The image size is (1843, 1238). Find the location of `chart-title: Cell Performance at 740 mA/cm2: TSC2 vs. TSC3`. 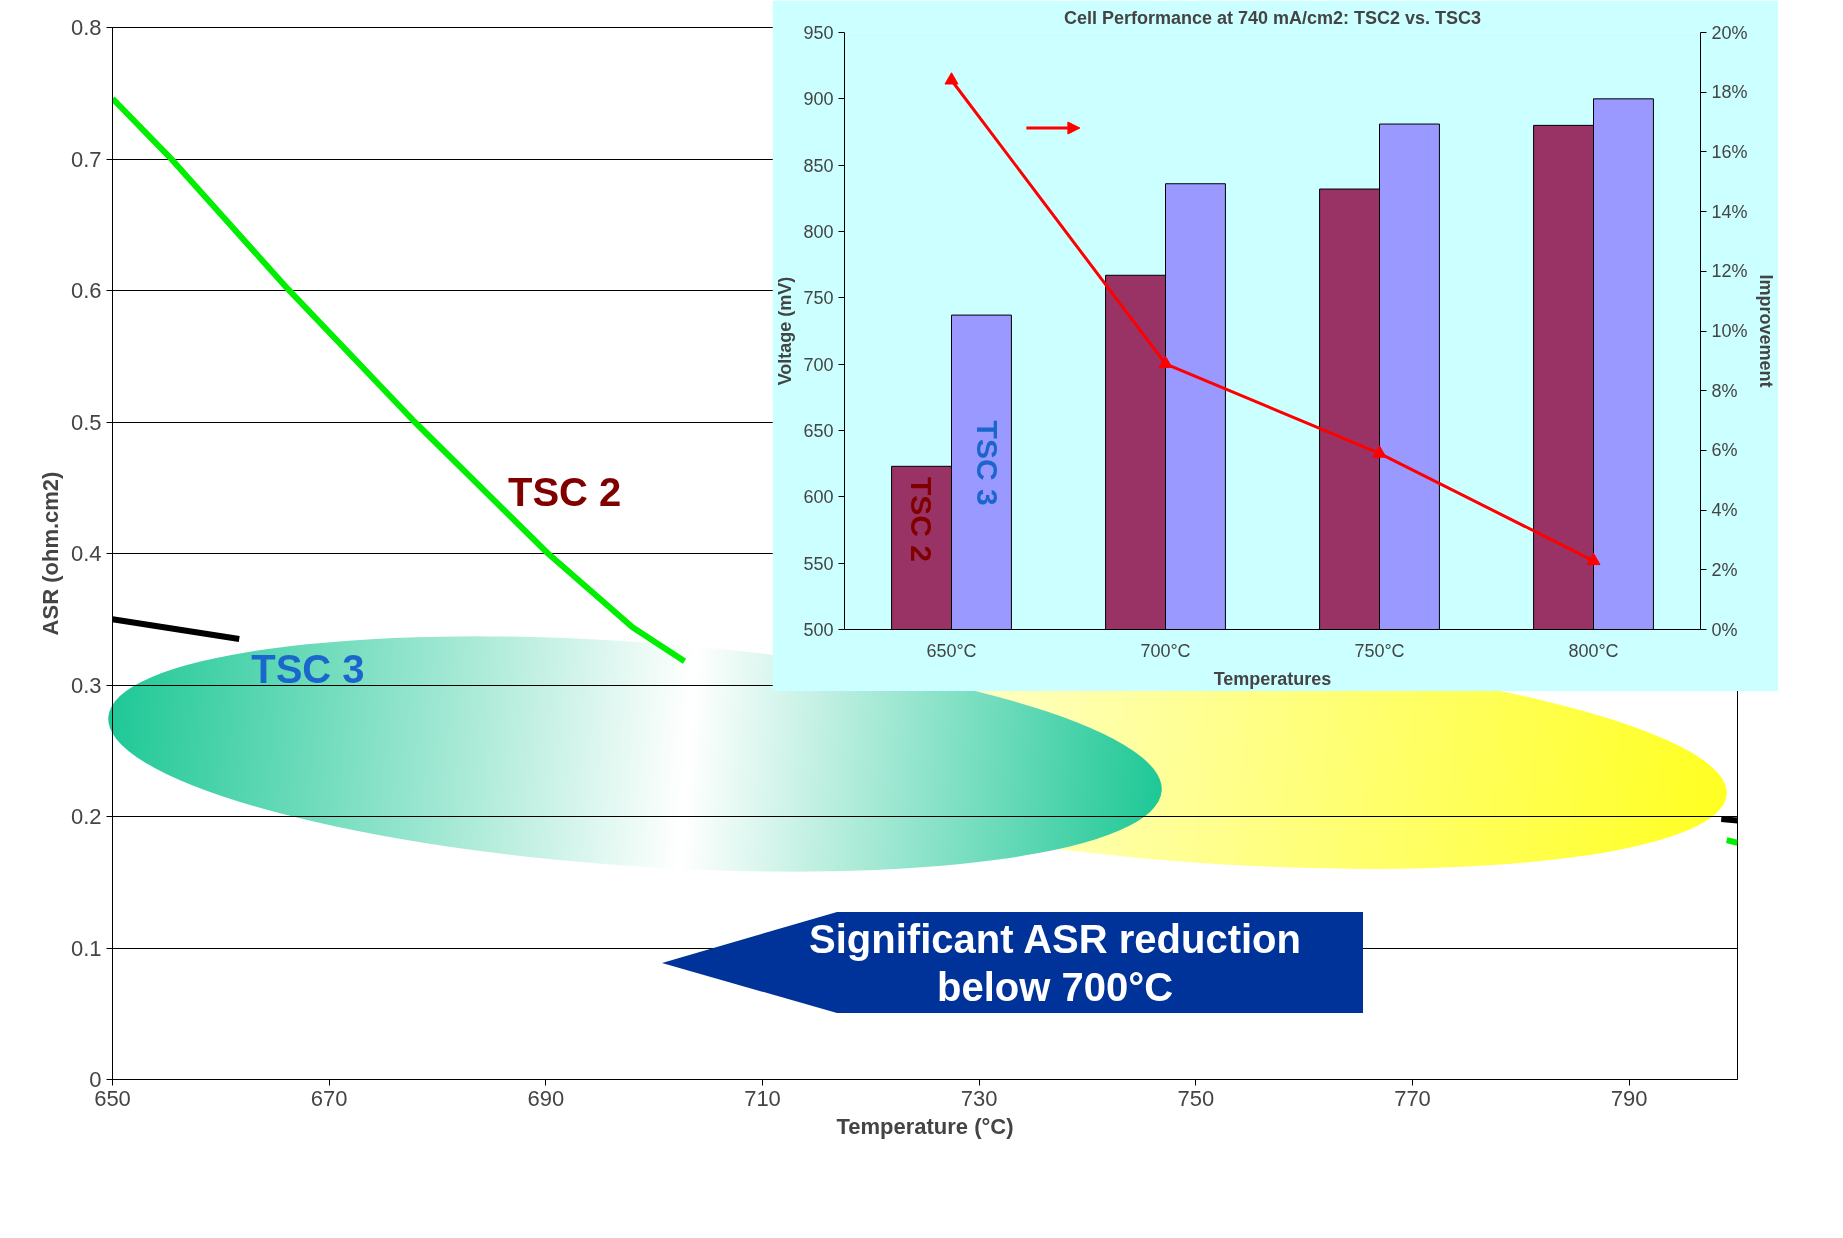

chart-title: Cell Performance at 740 mA/cm2: TSC2 vs. TSC3 is located at coordinates (1272, 17).